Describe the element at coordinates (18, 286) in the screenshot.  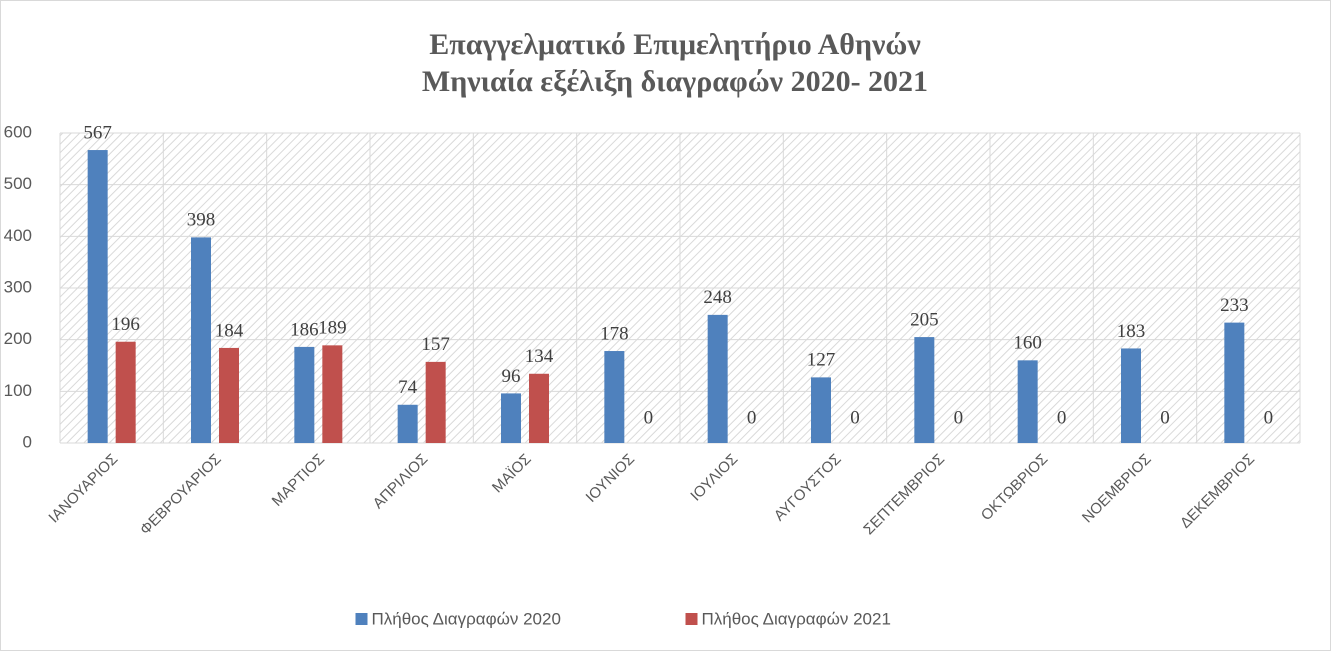
I see `y-tick-label: 300` at that location.